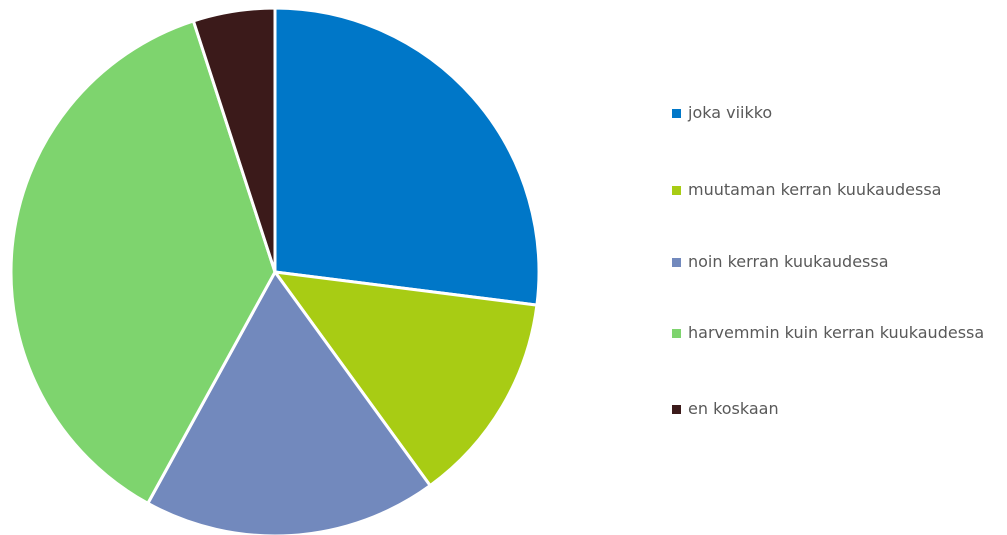 The height and width of the screenshot is (535, 1007). What do you see at coordinates (834, 113) in the screenshot?
I see `legend-item: joka viikko` at bounding box center [834, 113].